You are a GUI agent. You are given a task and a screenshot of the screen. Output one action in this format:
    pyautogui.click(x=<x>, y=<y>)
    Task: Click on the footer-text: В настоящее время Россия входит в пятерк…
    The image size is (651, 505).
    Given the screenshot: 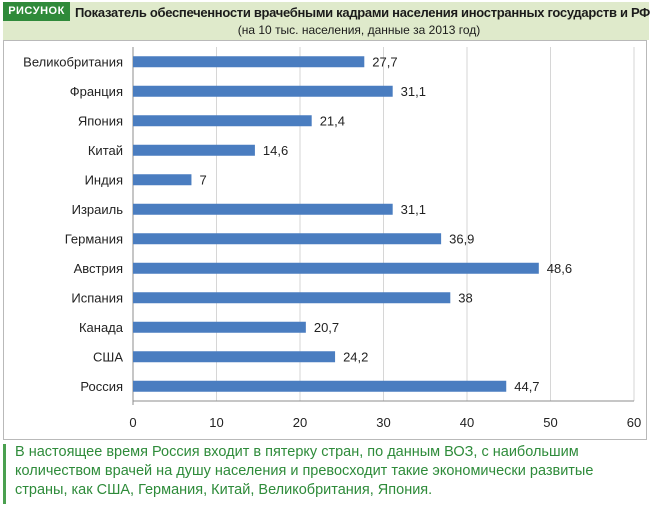 What is the action you would take?
    pyautogui.click(x=304, y=471)
    